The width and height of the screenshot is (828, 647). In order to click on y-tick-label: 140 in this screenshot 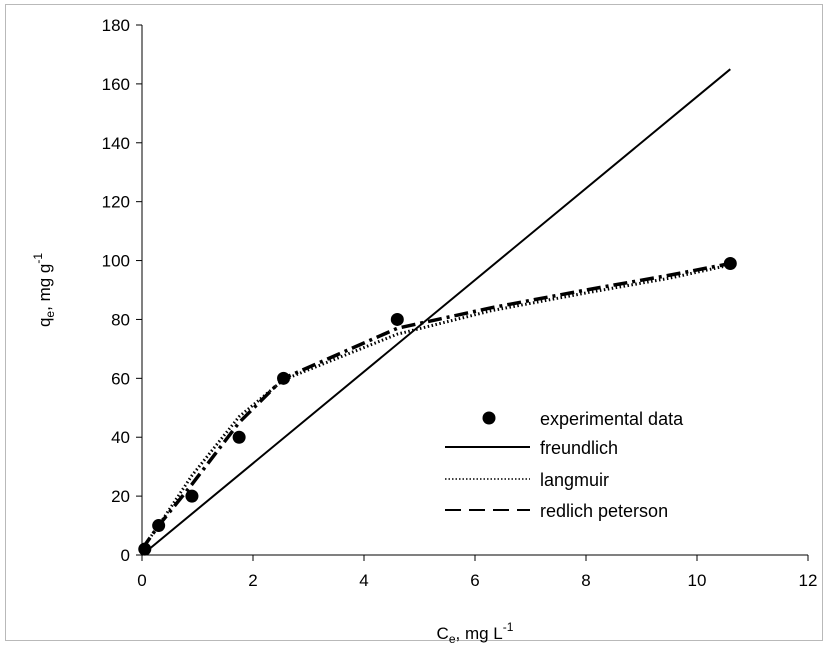, I will do `click(116, 143)`.